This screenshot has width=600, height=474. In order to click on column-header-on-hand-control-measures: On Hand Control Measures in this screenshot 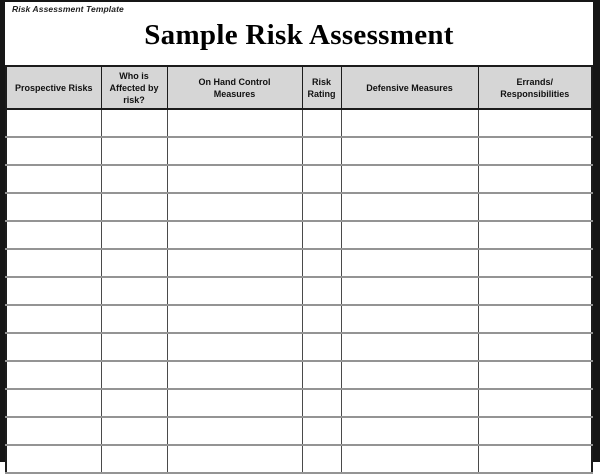, I will do `click(234, 87)`.